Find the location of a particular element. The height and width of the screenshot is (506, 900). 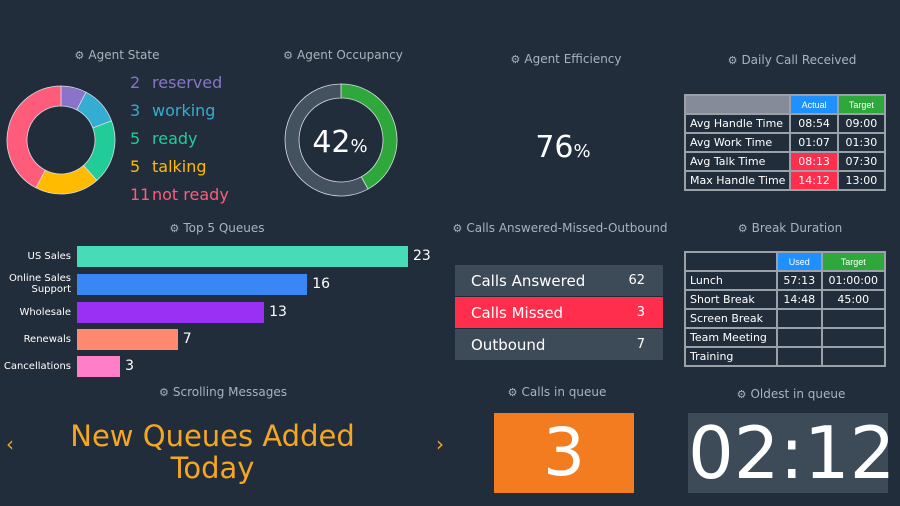

chevron-left-icon: ‹ is located at coordinates (10, 444).